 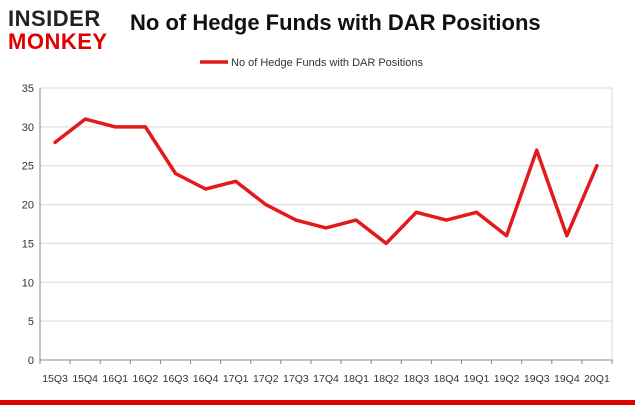 What do you see at coordinates (477, 379) in the screenshot?
I see `x-tick-label: 19Q1` at bounding box center [477, 379].